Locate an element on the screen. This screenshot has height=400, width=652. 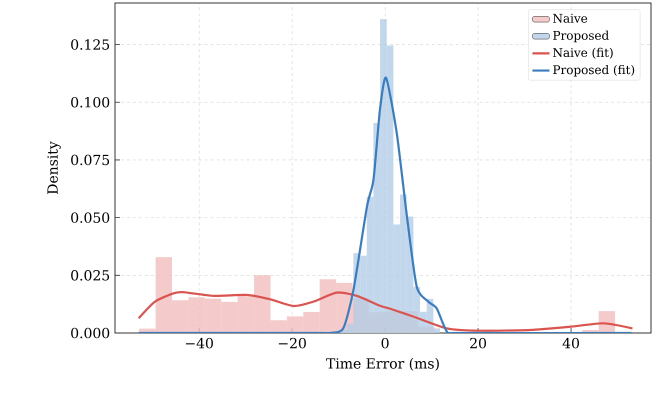
legend-label: Naive (fit) is located at coordinates (583, 53).